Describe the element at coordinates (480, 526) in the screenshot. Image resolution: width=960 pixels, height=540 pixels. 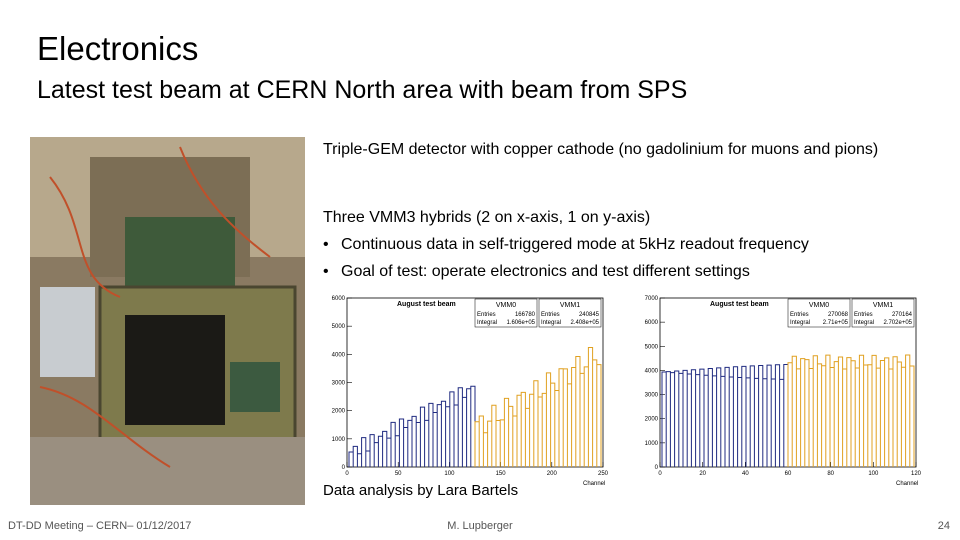
I see `footer-center: M. Lupberger` at that location.